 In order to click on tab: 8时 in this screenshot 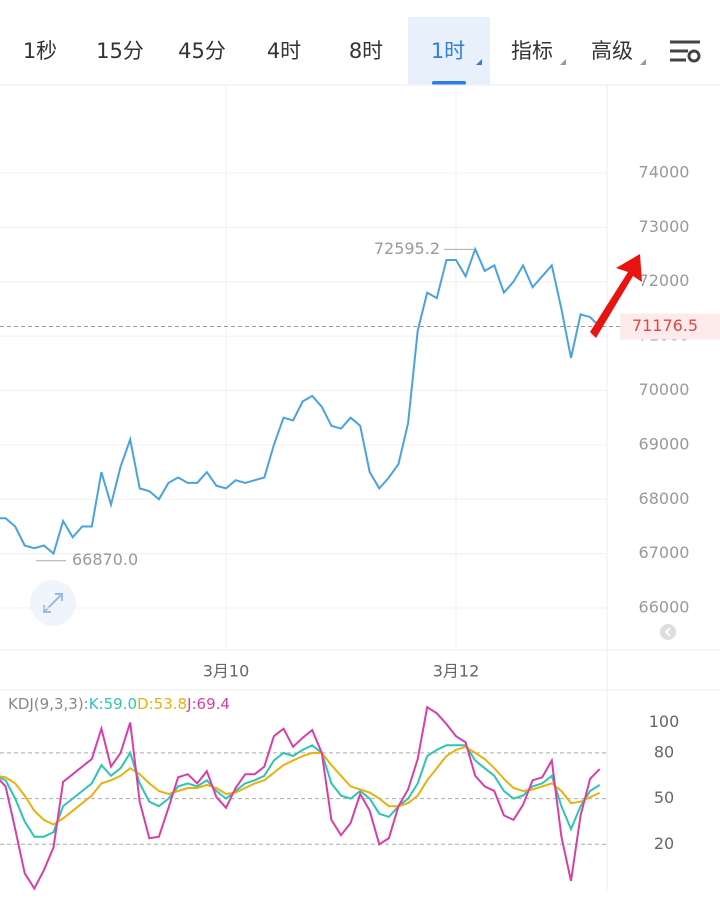, I will do `click(366, 51)`.